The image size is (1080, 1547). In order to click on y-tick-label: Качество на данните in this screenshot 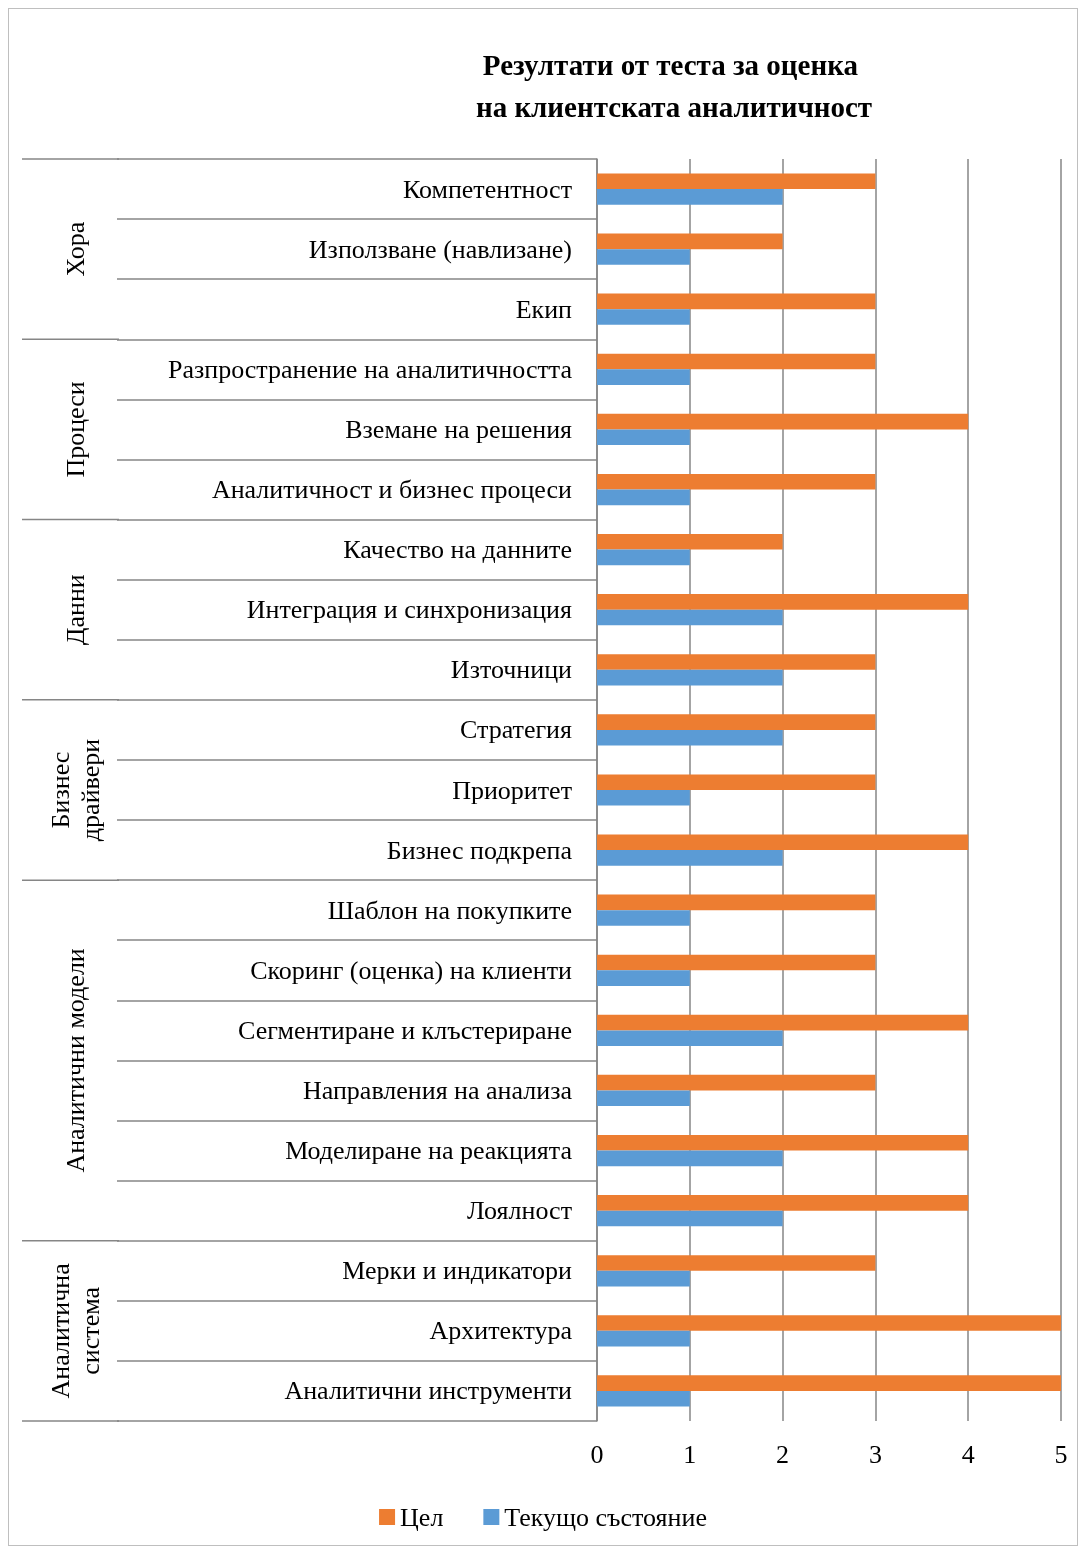, I will do `click(457, 550)`.